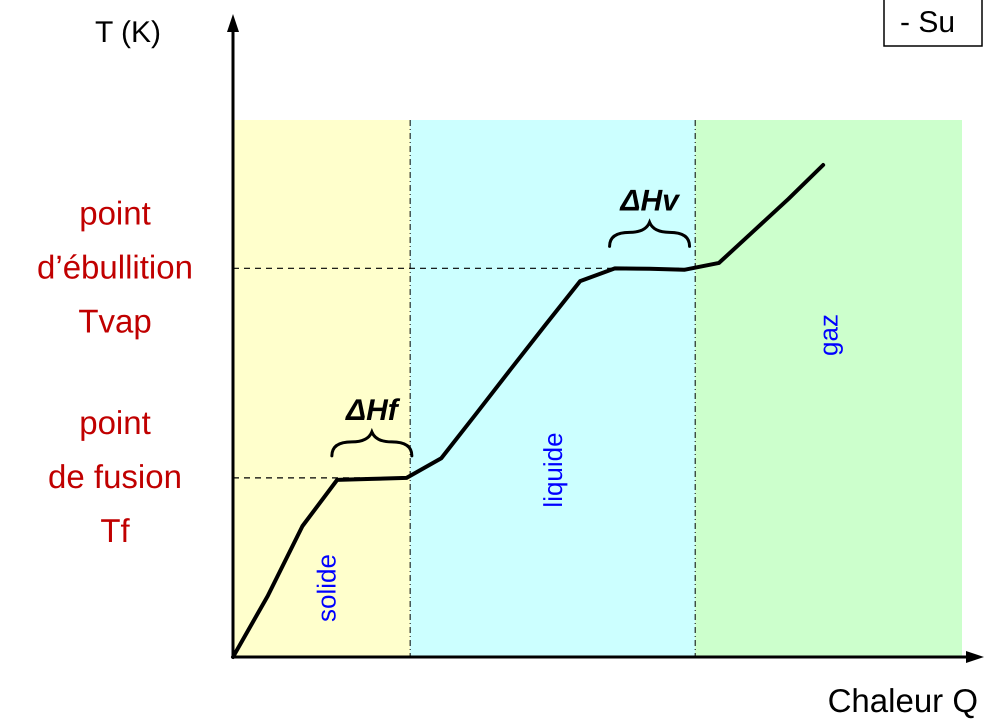 The height and width of the screenshot is (720, 984). I want to click on text: - Su, so click(928, 22).